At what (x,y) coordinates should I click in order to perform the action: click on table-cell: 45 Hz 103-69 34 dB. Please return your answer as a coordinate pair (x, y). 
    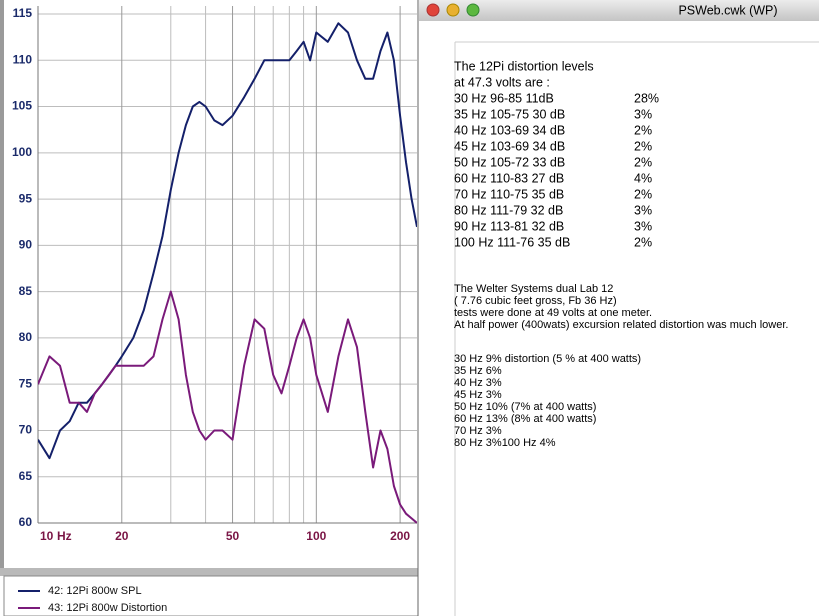
    Looking at the image, I should click on (509, 146).